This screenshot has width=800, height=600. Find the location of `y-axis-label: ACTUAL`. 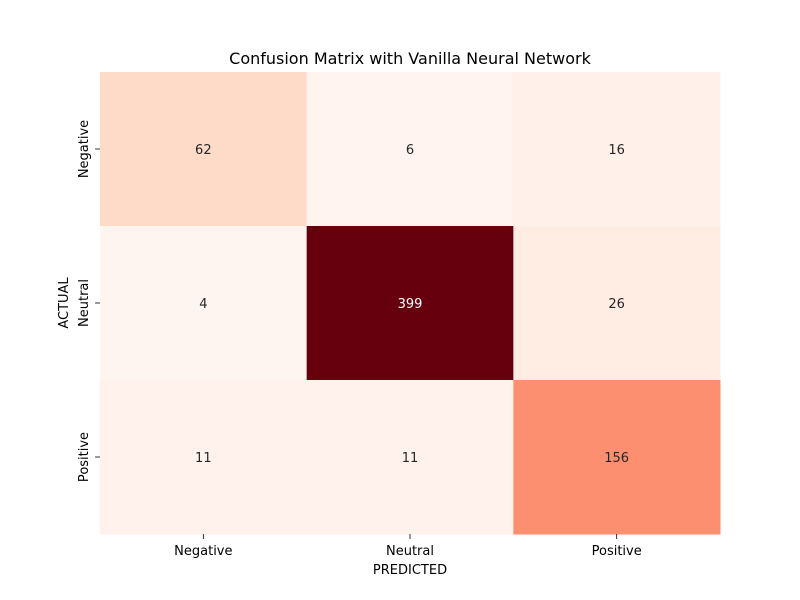

y-axis-label: ACTUAL is located at coordinates (64, 303).